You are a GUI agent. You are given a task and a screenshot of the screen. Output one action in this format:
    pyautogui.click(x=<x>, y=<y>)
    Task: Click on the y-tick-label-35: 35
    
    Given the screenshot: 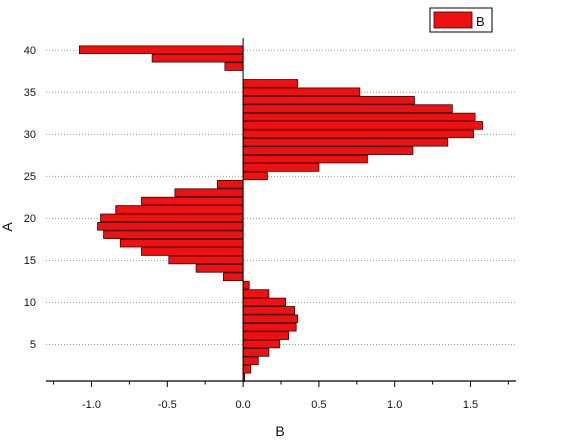 What is the action you would take?
    pyautogui.click(x=30, y=93)
    